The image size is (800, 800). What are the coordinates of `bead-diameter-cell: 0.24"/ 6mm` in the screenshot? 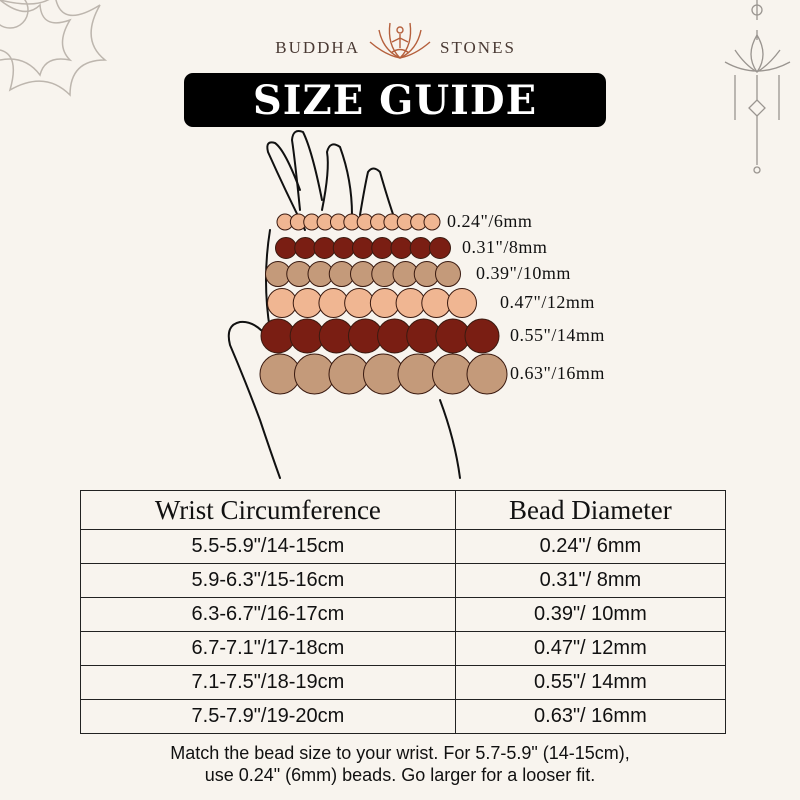 It's located at (590, 546).